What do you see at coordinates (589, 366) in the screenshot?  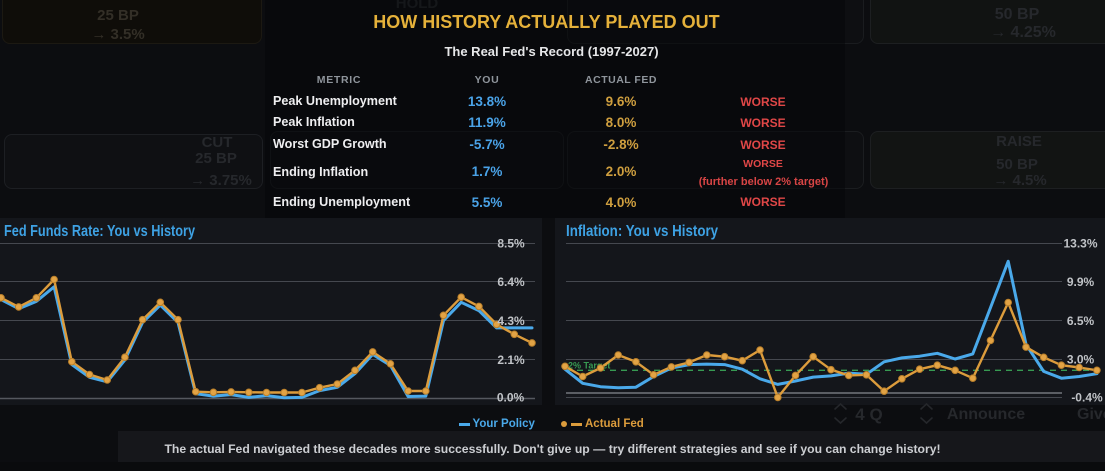 I see `svg-text: 2% Target` at bounding box center [589, 366].